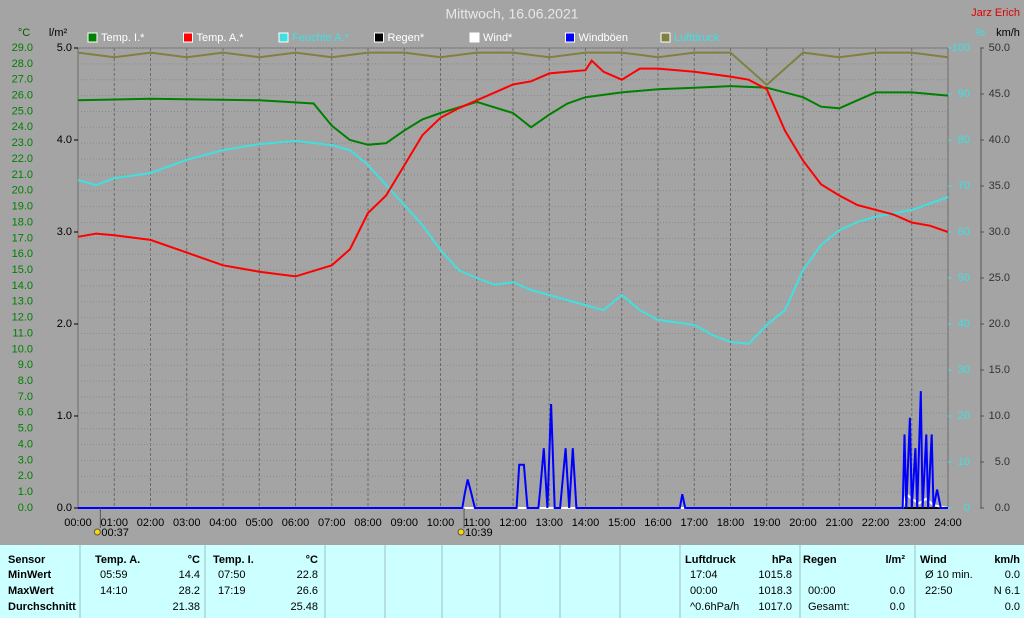 The image size is (1024, 618). What do you see at coordinates (513, 523) in the screenshot?
I see `x-tick-label: 12:00` at bounding box center [513, 523].